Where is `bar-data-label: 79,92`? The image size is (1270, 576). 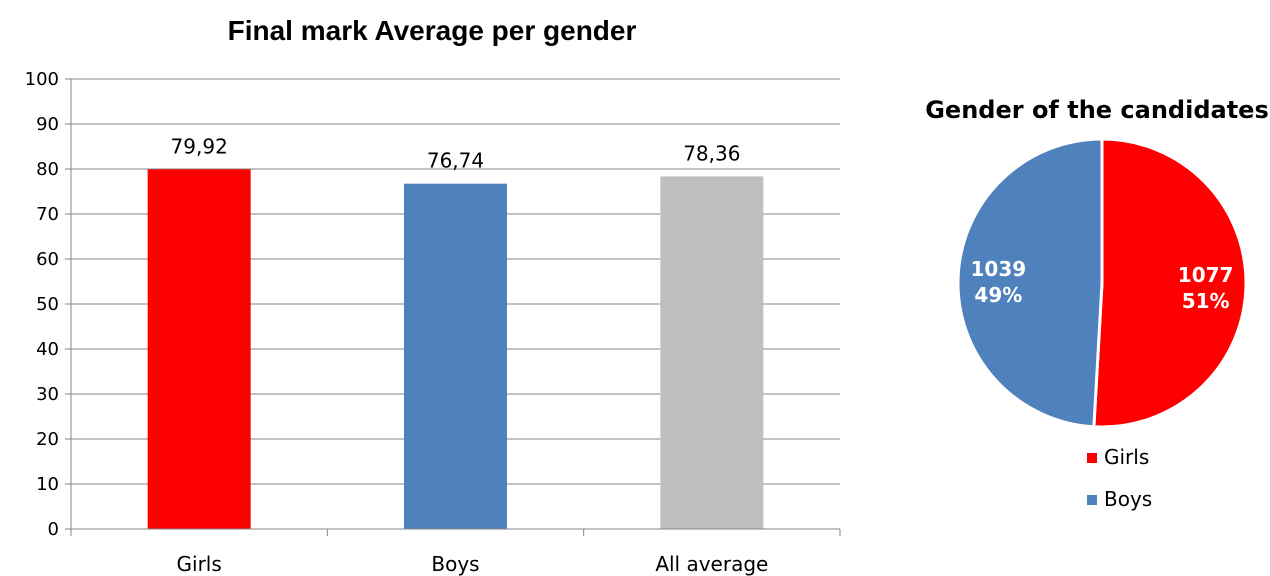 bar-data-label: 79,92 is located at coordinates (199, 146).